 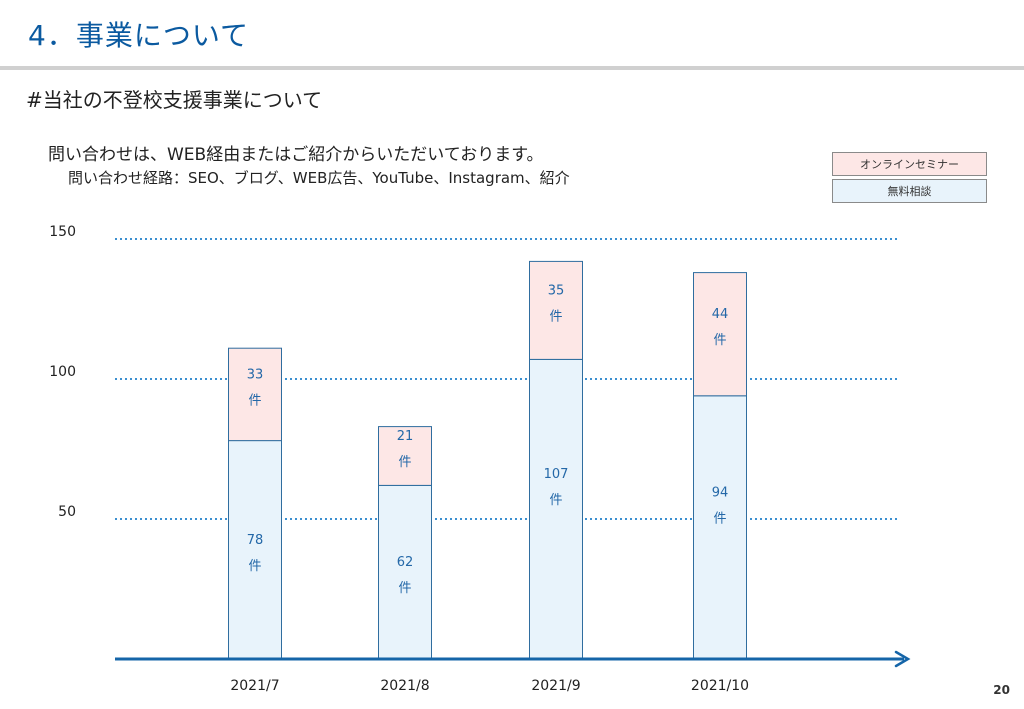 I want to click on page-title: 4．事業について, so click(x=138, y=35).